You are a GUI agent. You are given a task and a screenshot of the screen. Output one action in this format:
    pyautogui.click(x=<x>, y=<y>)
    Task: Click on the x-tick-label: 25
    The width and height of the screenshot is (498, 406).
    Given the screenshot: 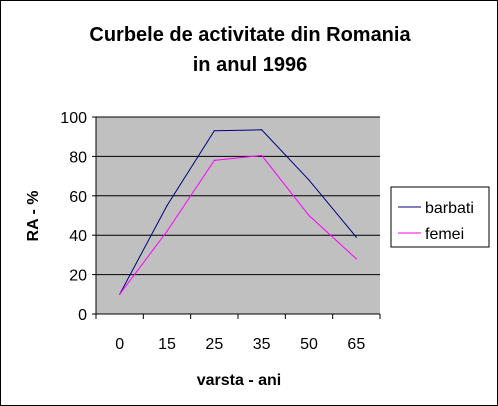 What is the action you would take?
    pyautogui.click(x=214, y=344)
    